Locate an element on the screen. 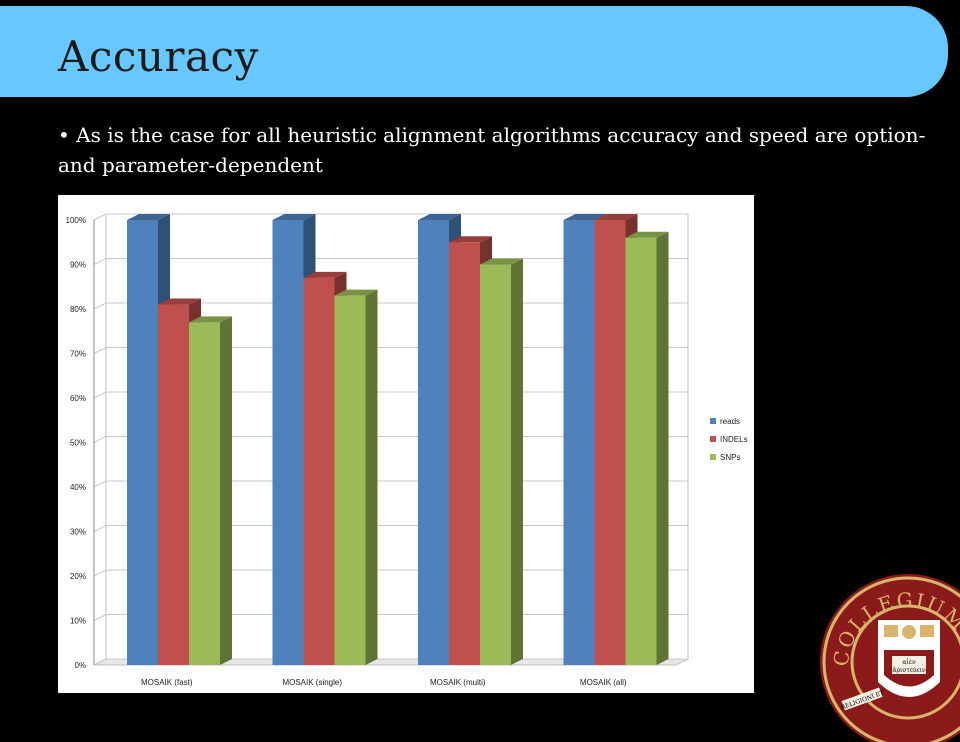  y-tick-label: 100% is located at coordinates (76, 220).